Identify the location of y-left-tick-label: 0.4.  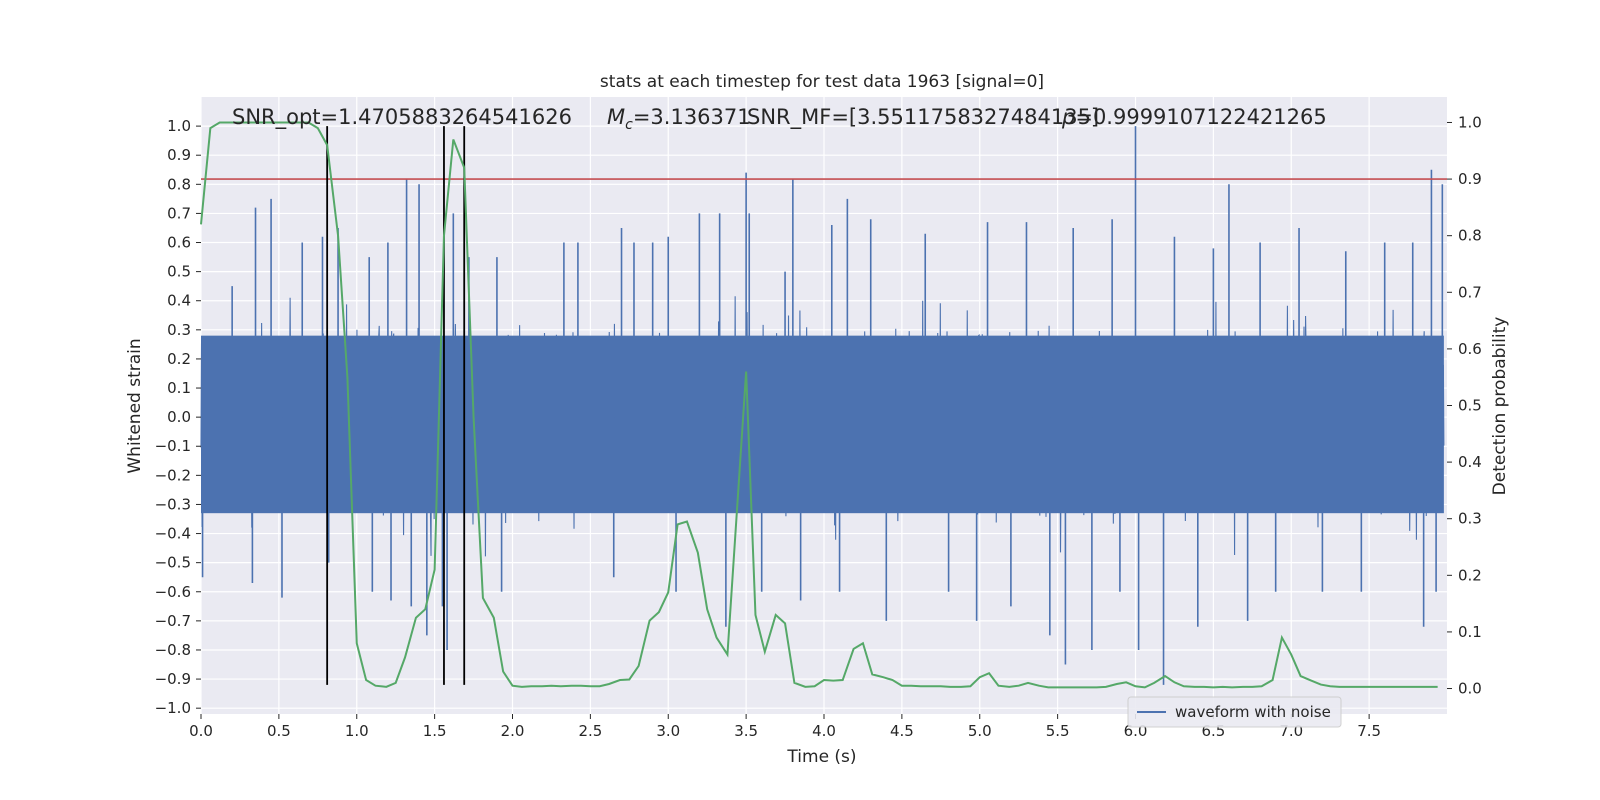
(179, 301).